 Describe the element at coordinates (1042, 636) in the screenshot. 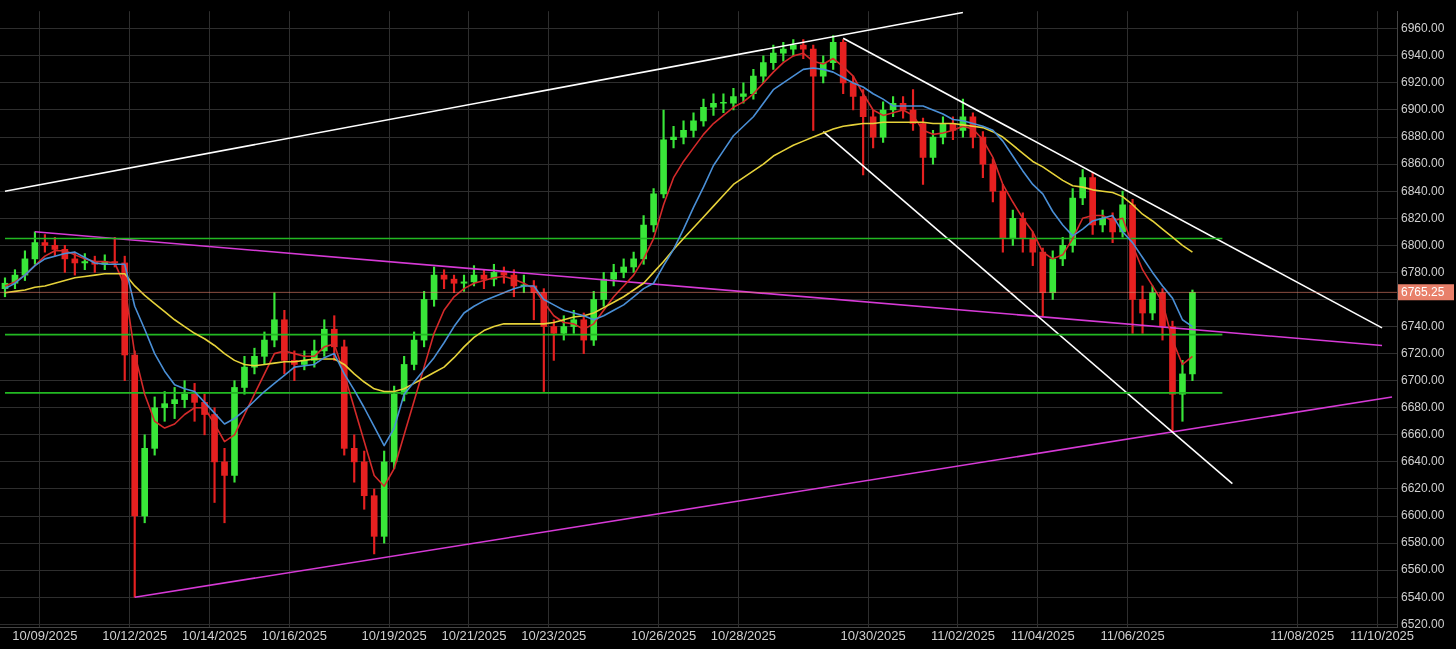

I see `x-tick-label: 11/04/2025` at that location.